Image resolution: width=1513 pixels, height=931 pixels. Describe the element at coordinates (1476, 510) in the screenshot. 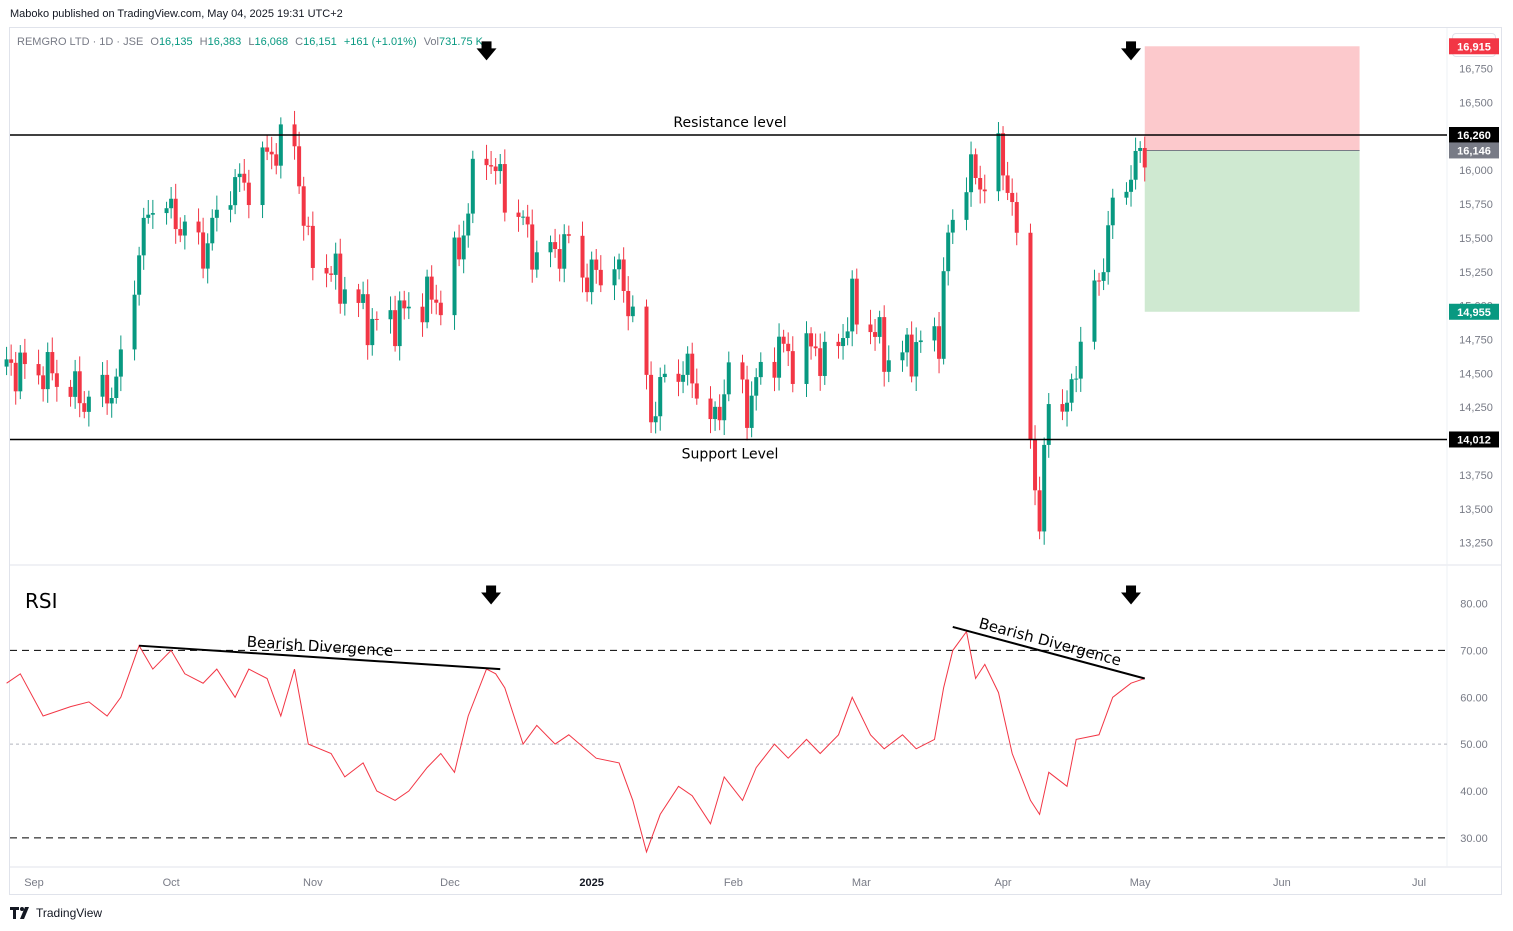

I see `price-tick-label: 13,500` at that location.